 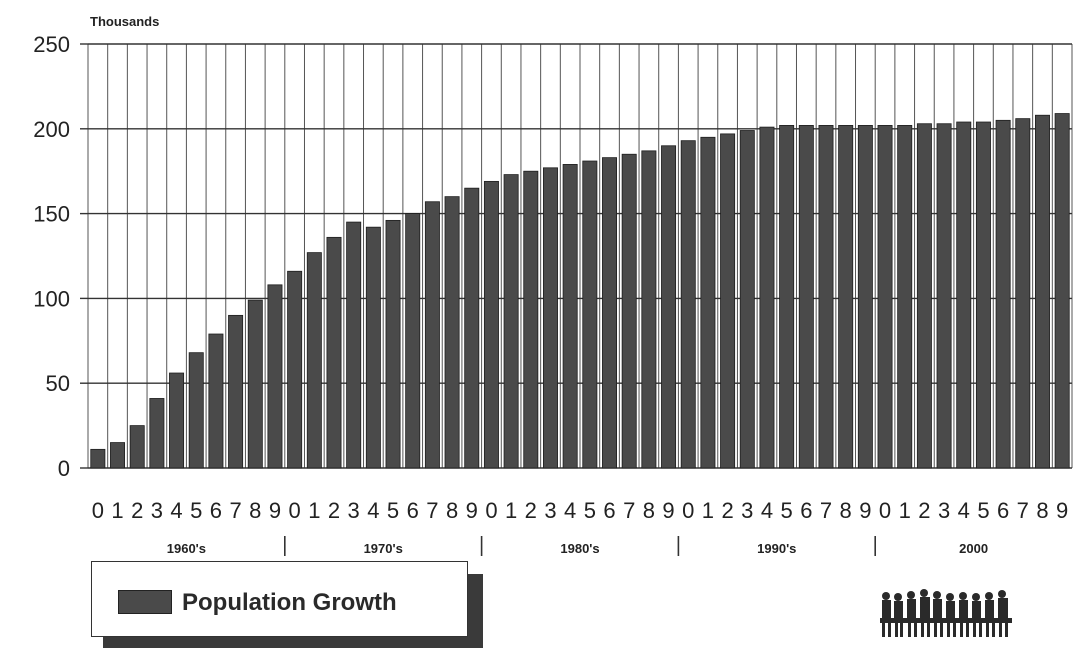 I want to click on y-unit-label: Thousands, so click(x=124, y=21).